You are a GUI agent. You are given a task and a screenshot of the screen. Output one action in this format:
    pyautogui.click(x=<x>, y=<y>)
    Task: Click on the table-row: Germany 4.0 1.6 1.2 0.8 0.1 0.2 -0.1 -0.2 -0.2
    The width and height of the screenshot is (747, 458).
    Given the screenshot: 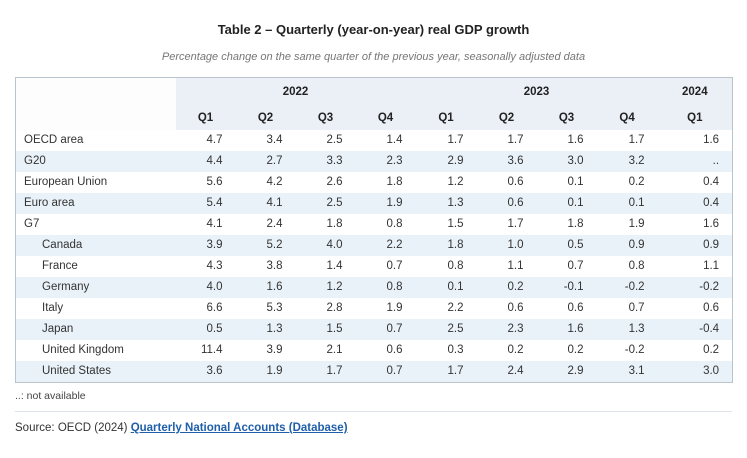 What is the action you would take?
    pyautogui.click(x=374, y=287)
    